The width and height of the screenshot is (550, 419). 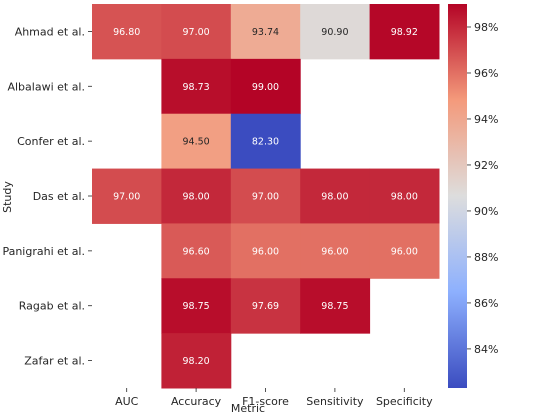 I want to click on colorbar, so click(x=457, y=196).